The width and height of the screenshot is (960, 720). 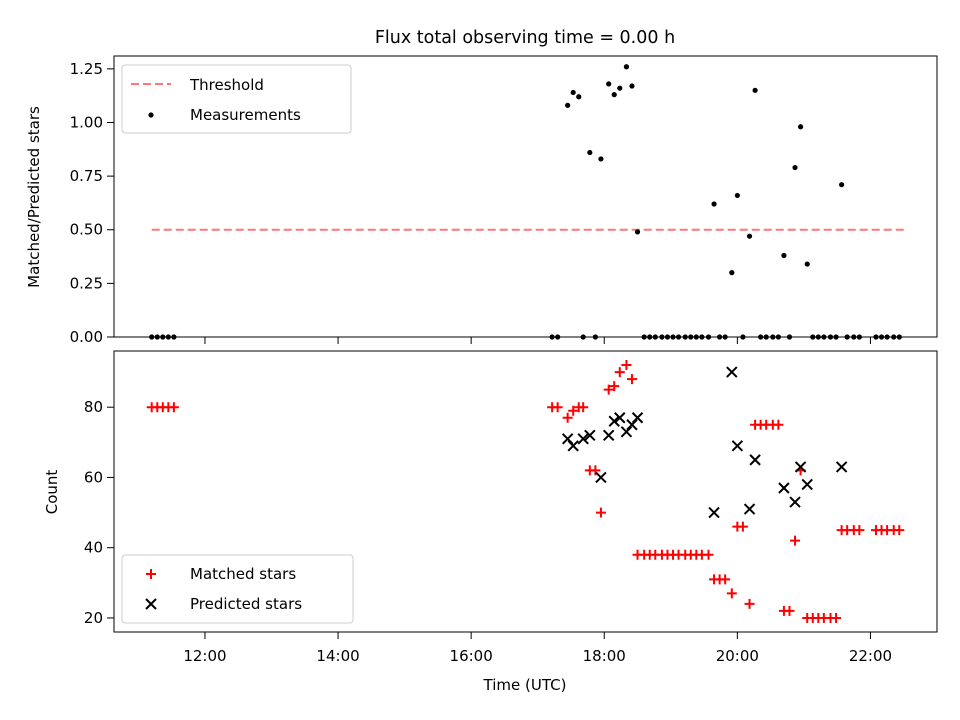 I want to click on x-tick-label: 20:00, so click(x=737, y=656).